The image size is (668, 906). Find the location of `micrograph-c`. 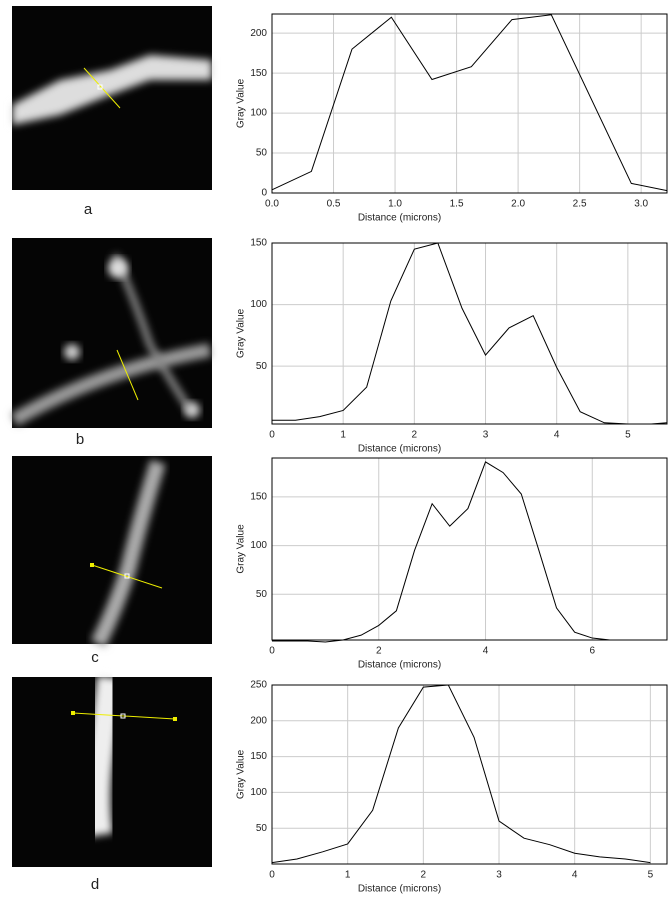

micrograph-c is located at coordinates (112, 552).